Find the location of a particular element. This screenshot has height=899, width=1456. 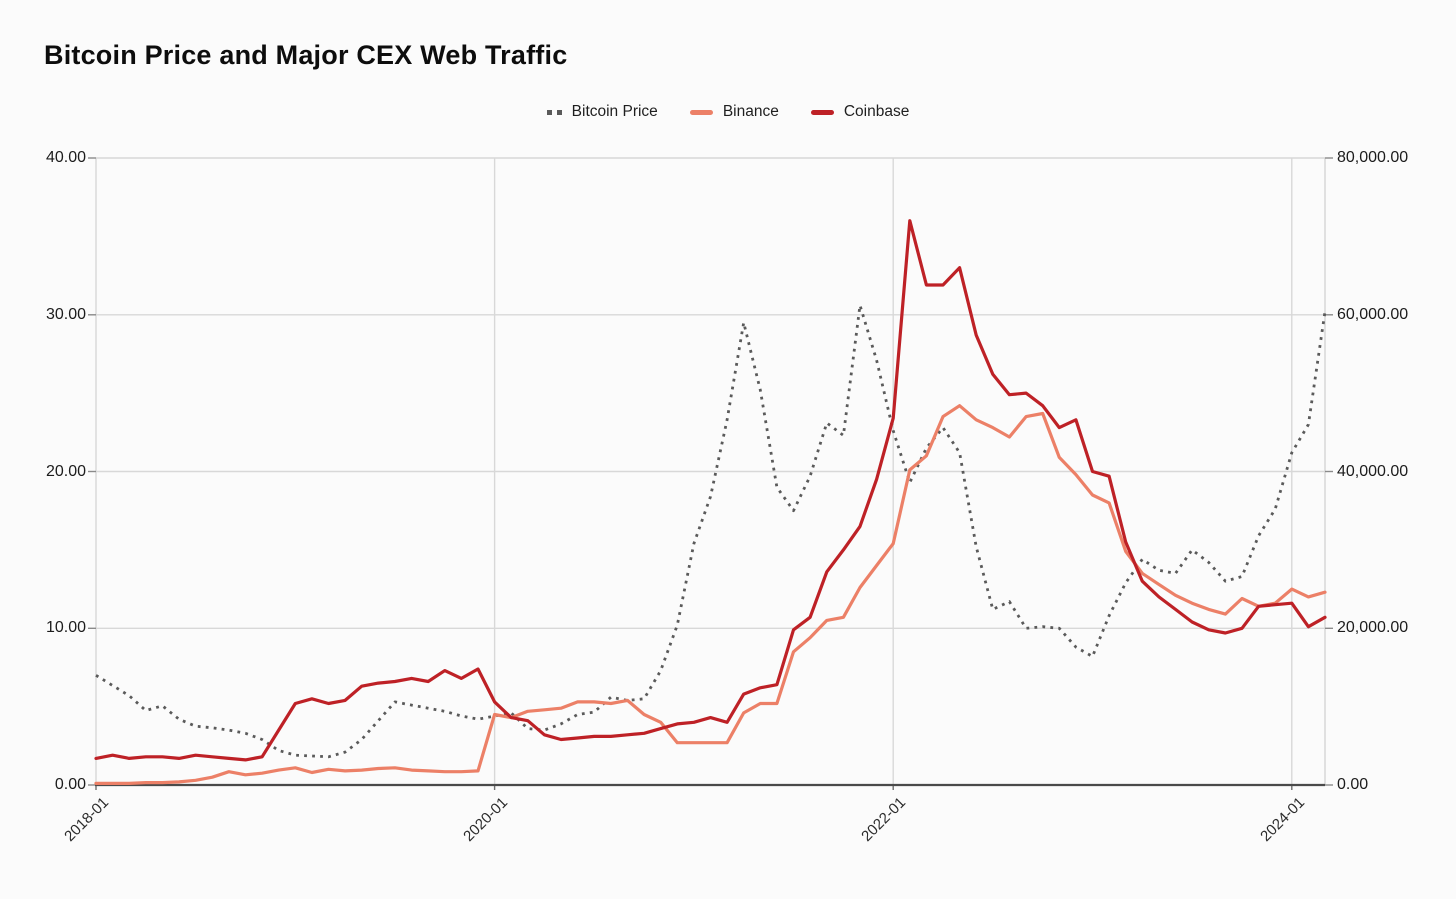

legend-item-coinbase: Coinbase is located at coordinates (860, 112).